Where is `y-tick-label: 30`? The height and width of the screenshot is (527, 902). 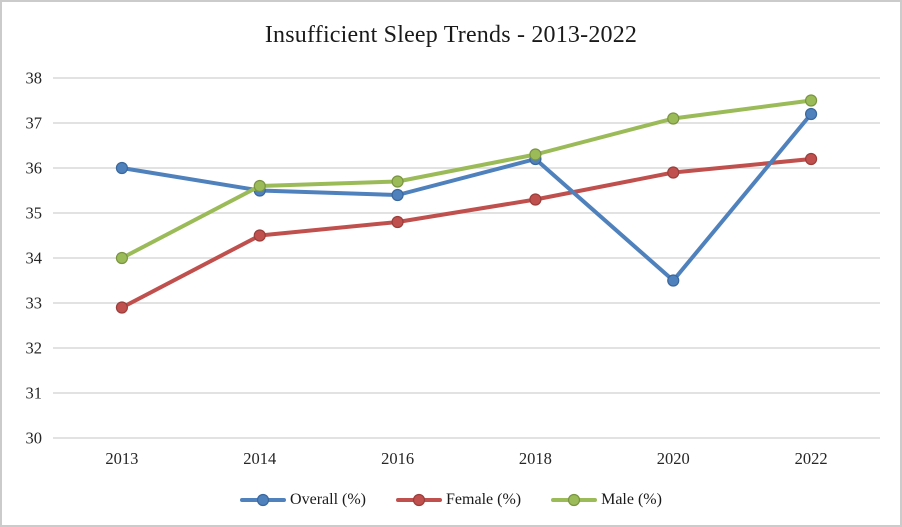 y-tick-label: 30 is located at coordinates (34, 438).